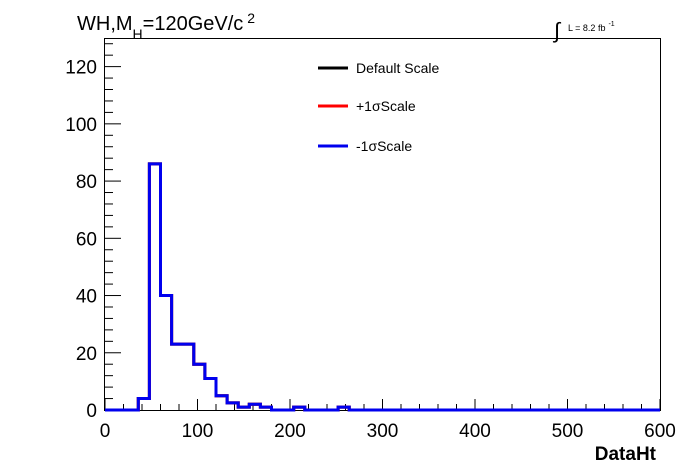 The image size is (696, 472). What do you see at coordinates (86, 182) in the screenshot?
I see `y-tick-label: 80` at bounding box center [86, 182].